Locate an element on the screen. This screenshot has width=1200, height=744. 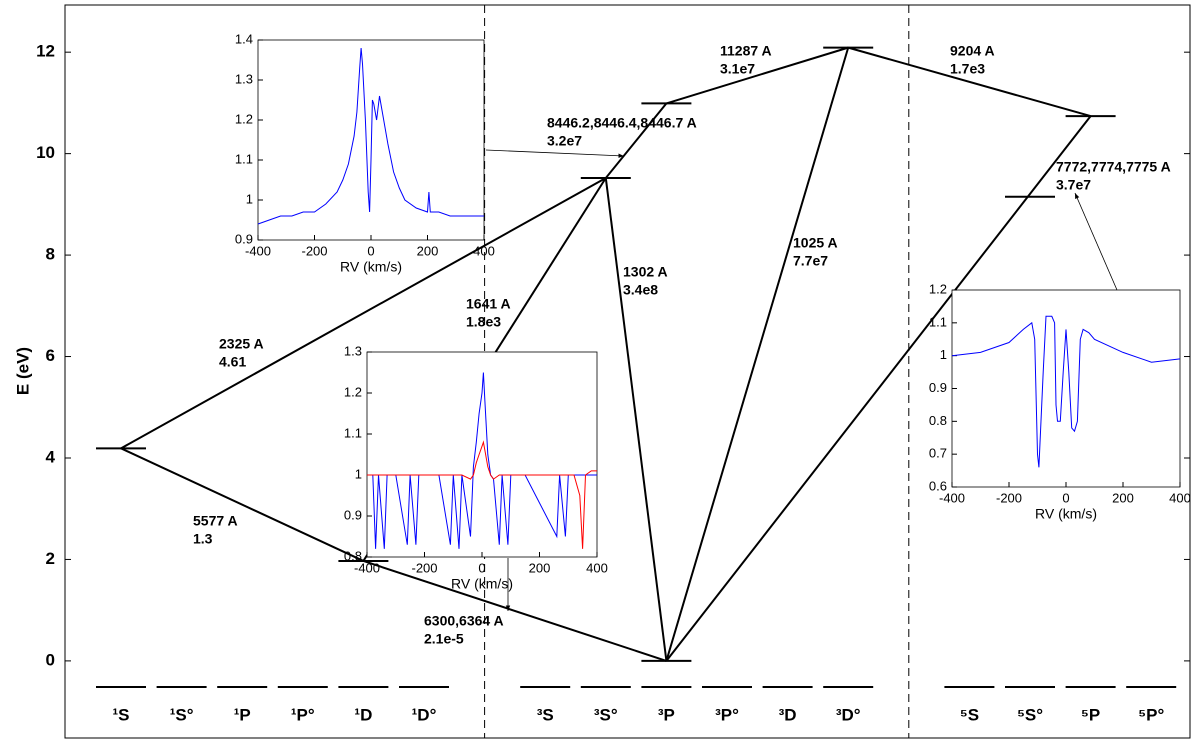
inset: -400 -200 0 200 400 0.8 0.9 1 1.1 1.2 1.3 RV (km/s) is located at coordinates (476, 467).